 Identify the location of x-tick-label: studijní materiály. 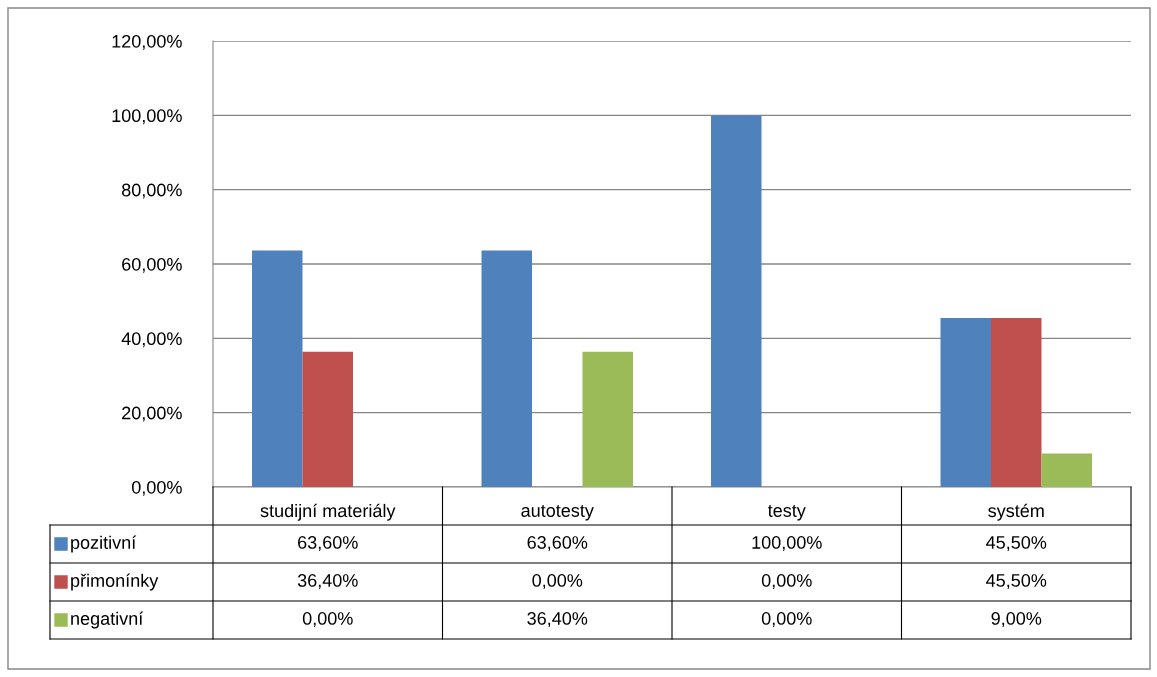
(328, 512).